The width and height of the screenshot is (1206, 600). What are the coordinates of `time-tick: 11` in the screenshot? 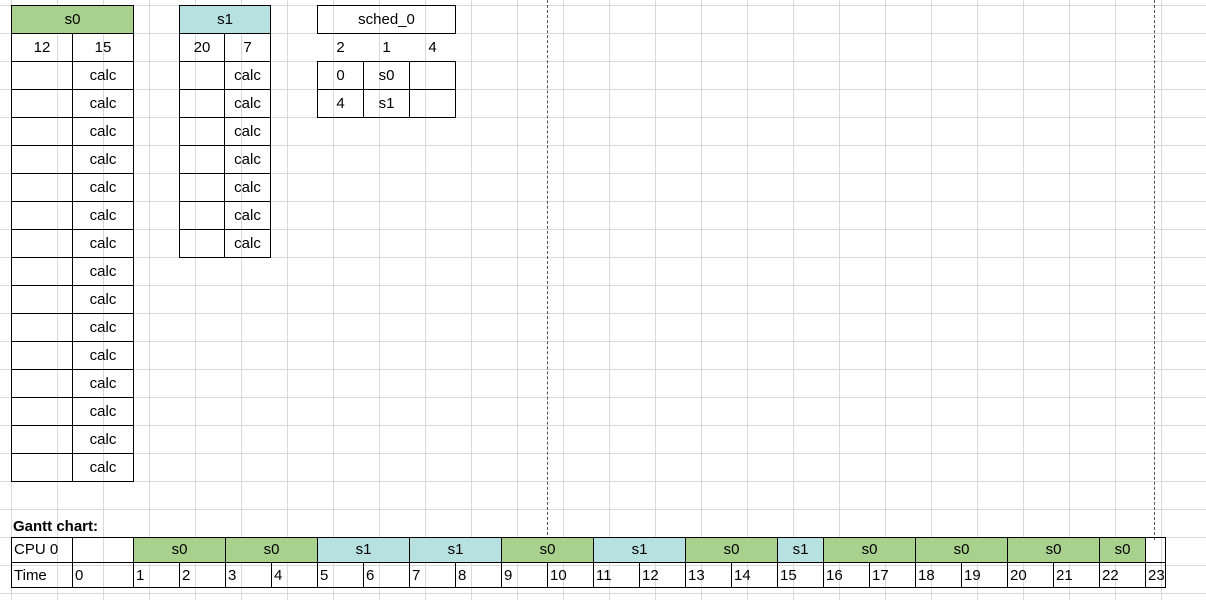 It's located at (616, 575).